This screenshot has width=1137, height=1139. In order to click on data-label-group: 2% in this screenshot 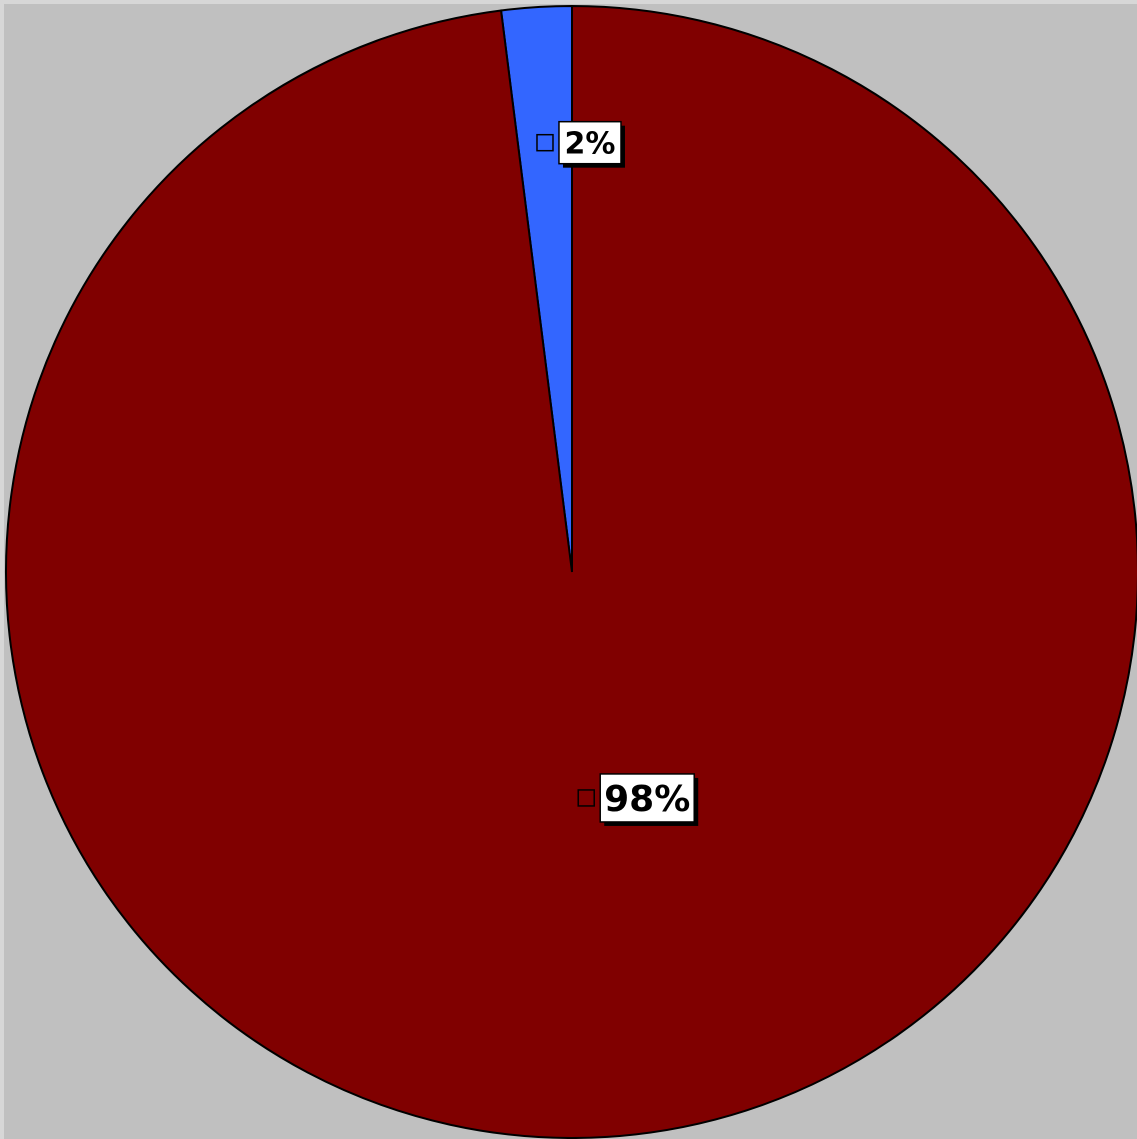, I will do `click(580, 144)`.